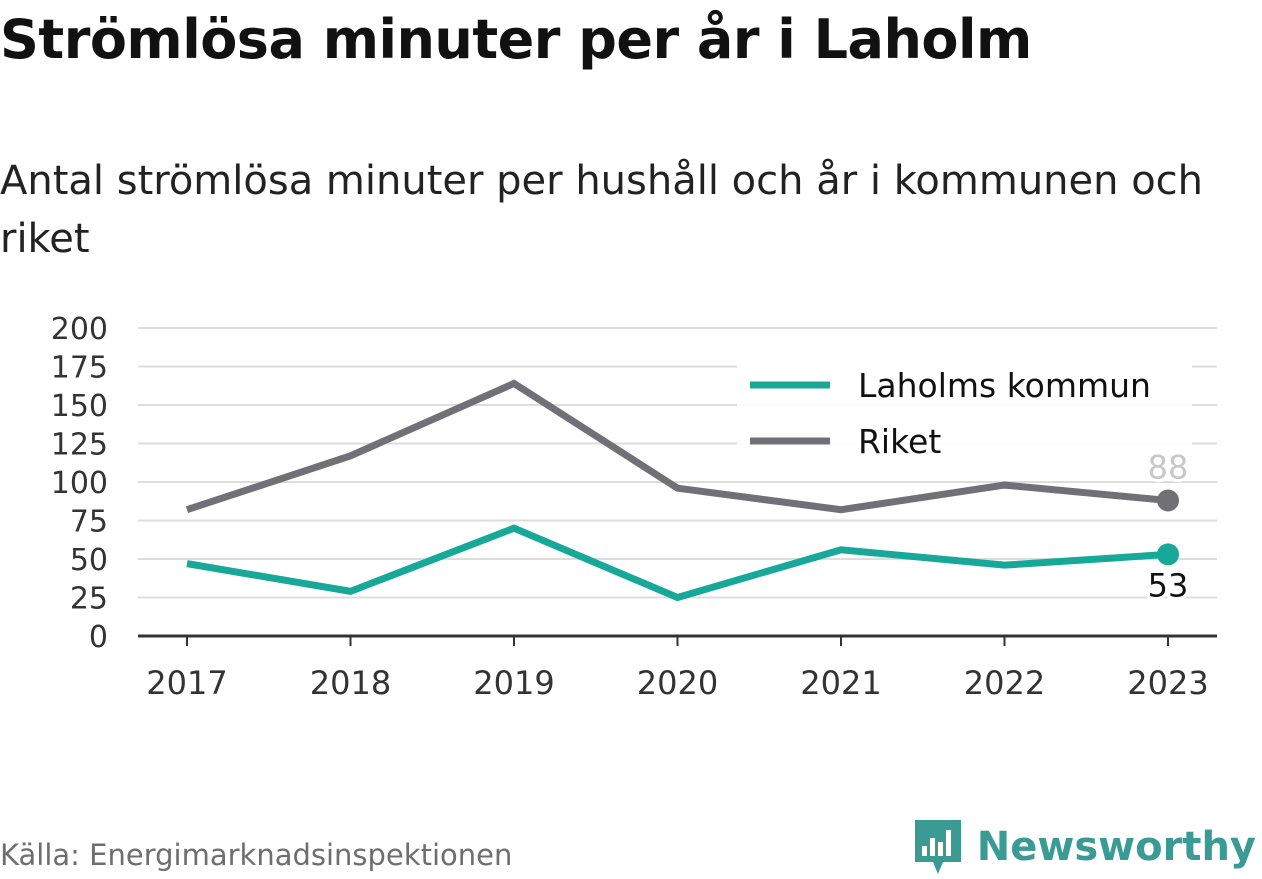  I want to click on y-tick-label: 125, so click(79, 445).